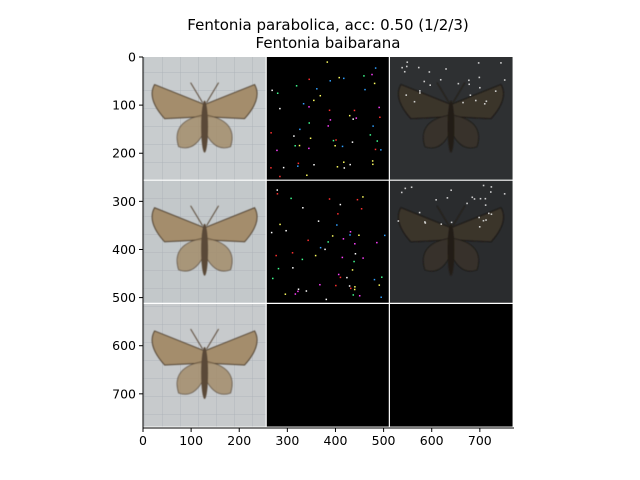 Image resolution: width=640 pixels, height=480 pixels. I want to click on x-axis: 0 100 200 300 400 500 600 700, so click(326, 437).